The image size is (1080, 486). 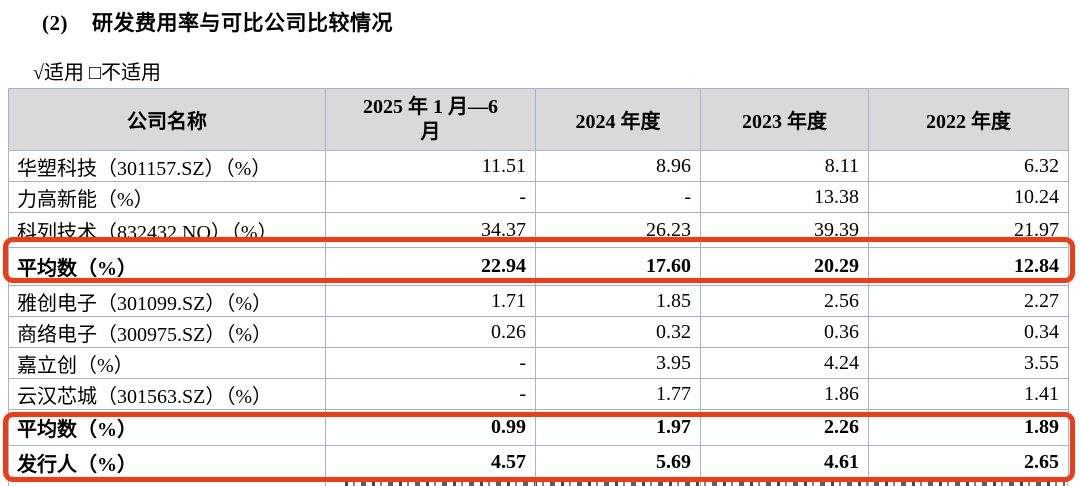 I want to click on table-row: 力高新能（%） - -13.38 10.24, so click(x=538, y=197).